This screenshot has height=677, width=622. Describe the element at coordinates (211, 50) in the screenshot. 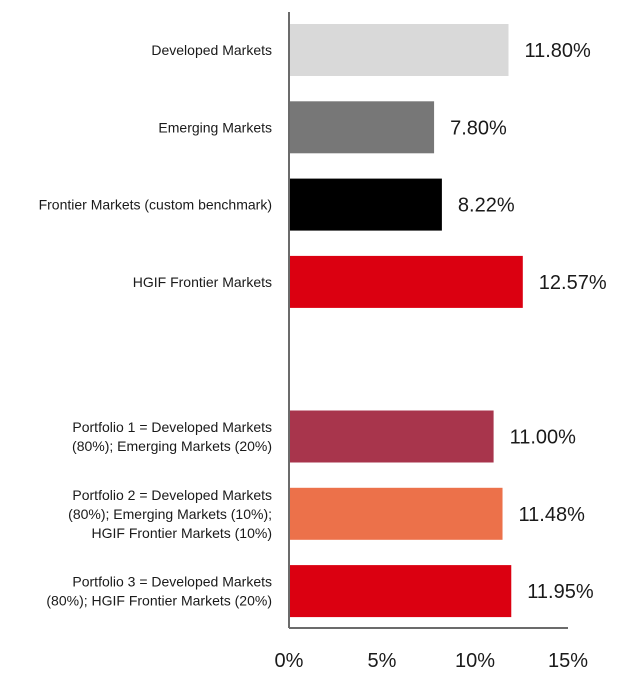

I see `category-label-0-line-0: Developed Markets` at that location.